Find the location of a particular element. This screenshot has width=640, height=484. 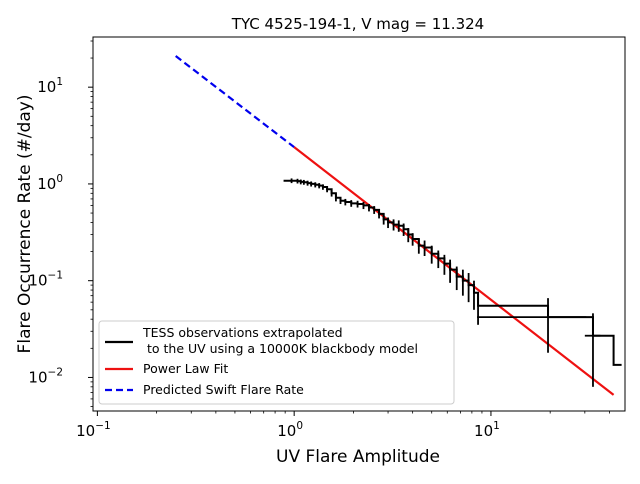

x-tick-label: 10⁻¹ is located at coordinates (93, 430).